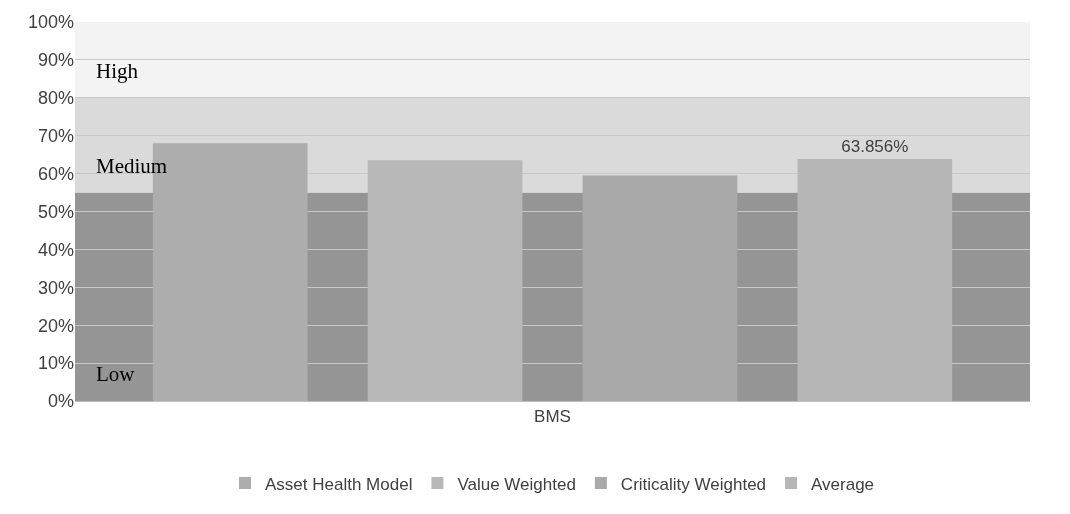 This screenshot has width=1070, height=514. What do you see at coordinates (132, 166) in the screenshot?
I see `band-label: Medium` at bounding box center [132, 166].